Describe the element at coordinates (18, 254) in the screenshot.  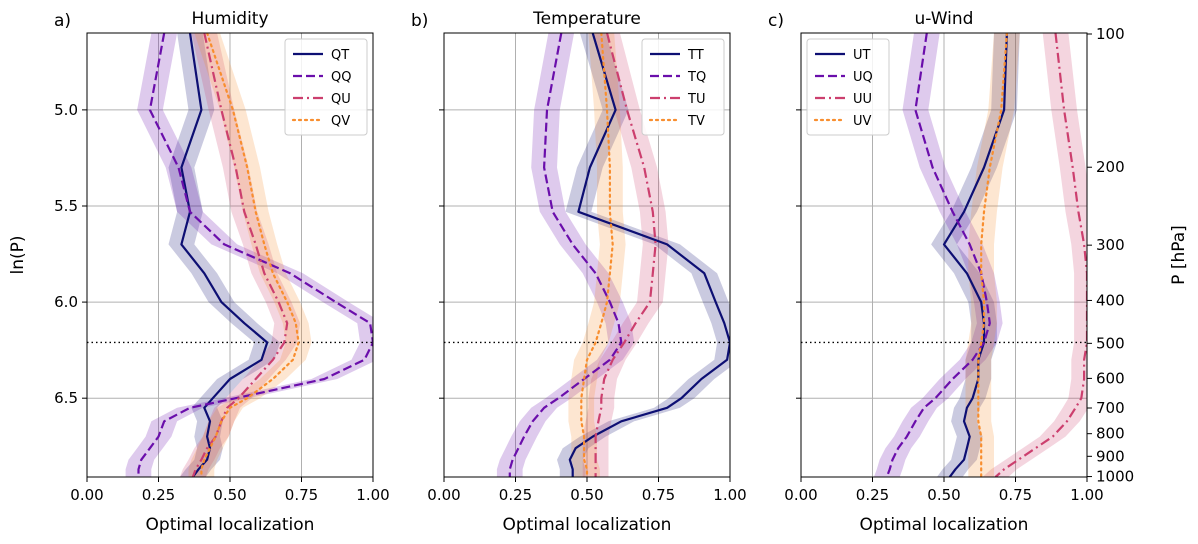
I see `y-axis-label: ln(P)` at that location.